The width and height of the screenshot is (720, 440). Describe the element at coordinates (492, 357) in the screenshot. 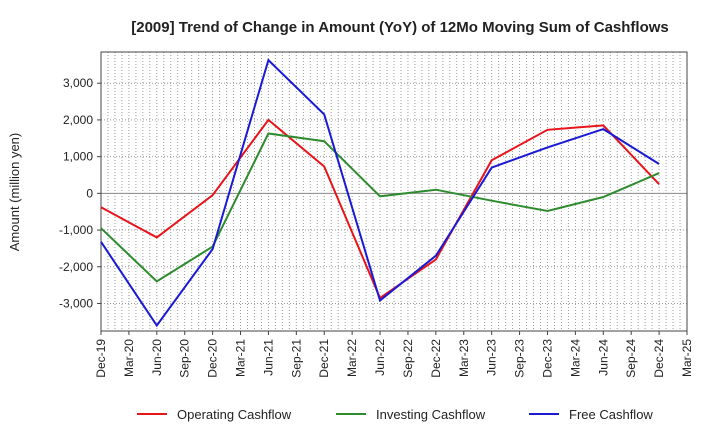

I see `x-tick-label: Jun-23` at that location.